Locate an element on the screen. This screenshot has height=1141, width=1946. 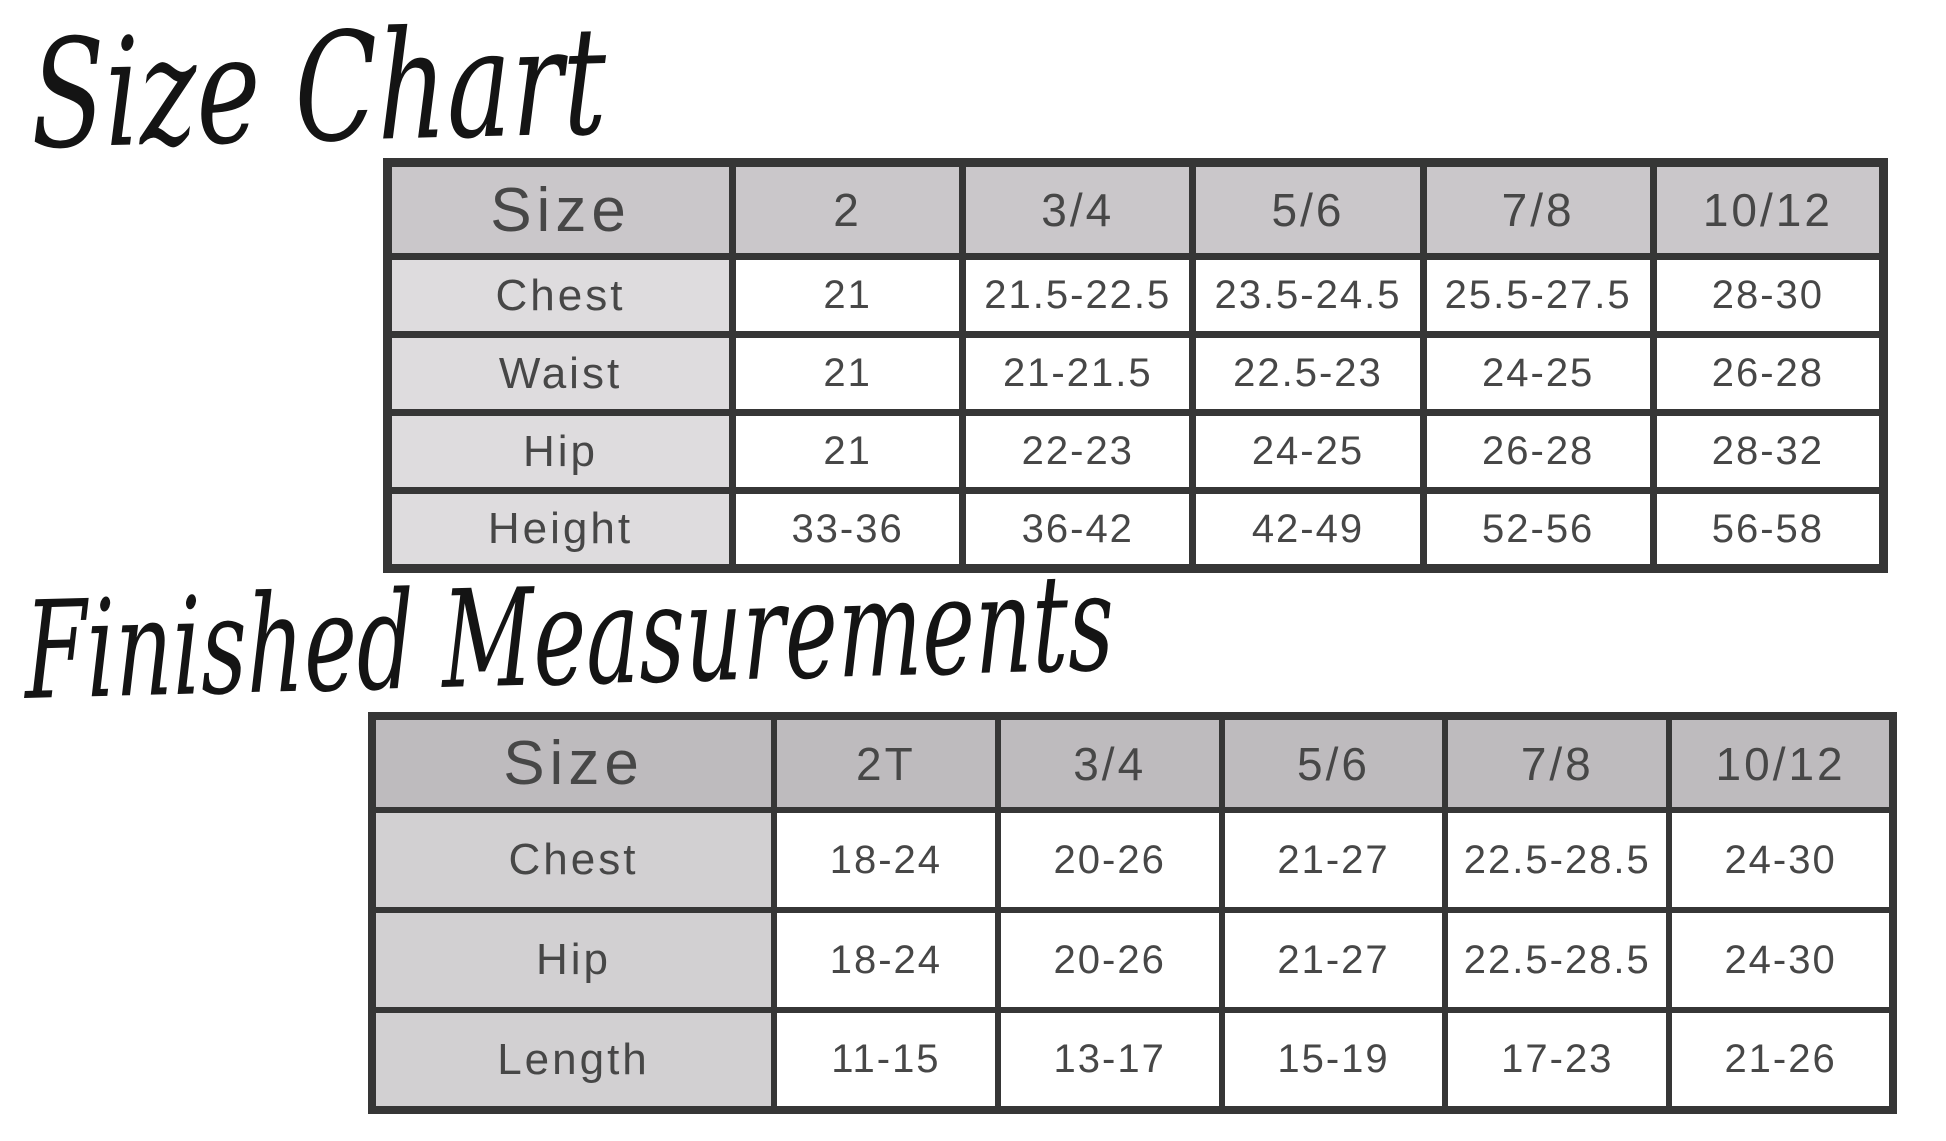
measurement-value-cell: 28-30 is located at coordinates (1768, 295).